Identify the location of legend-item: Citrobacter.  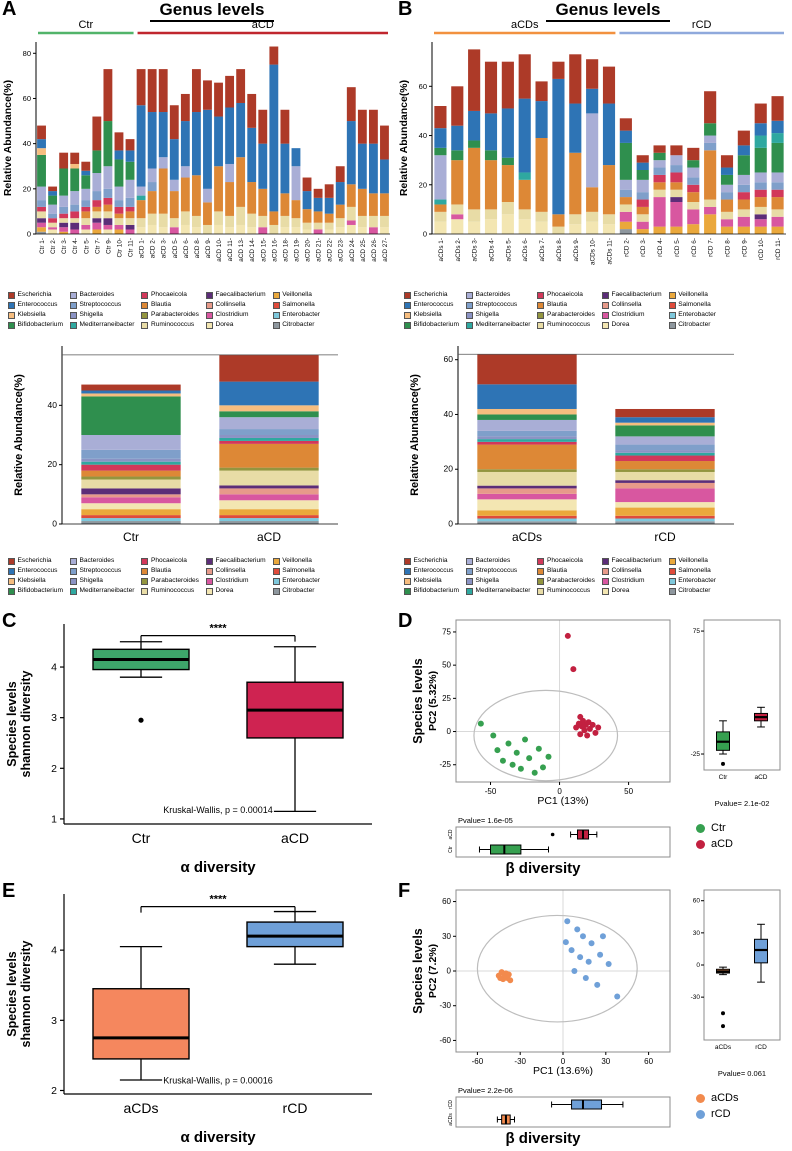
(692, 325).